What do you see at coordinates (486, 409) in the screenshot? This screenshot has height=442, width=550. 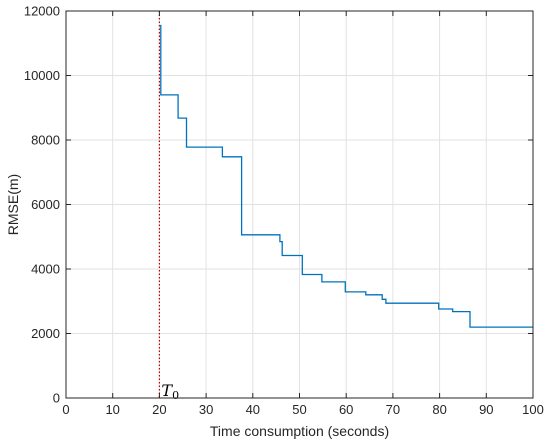 I see `x-tick-label: 90` at bounding box center [486, 409].